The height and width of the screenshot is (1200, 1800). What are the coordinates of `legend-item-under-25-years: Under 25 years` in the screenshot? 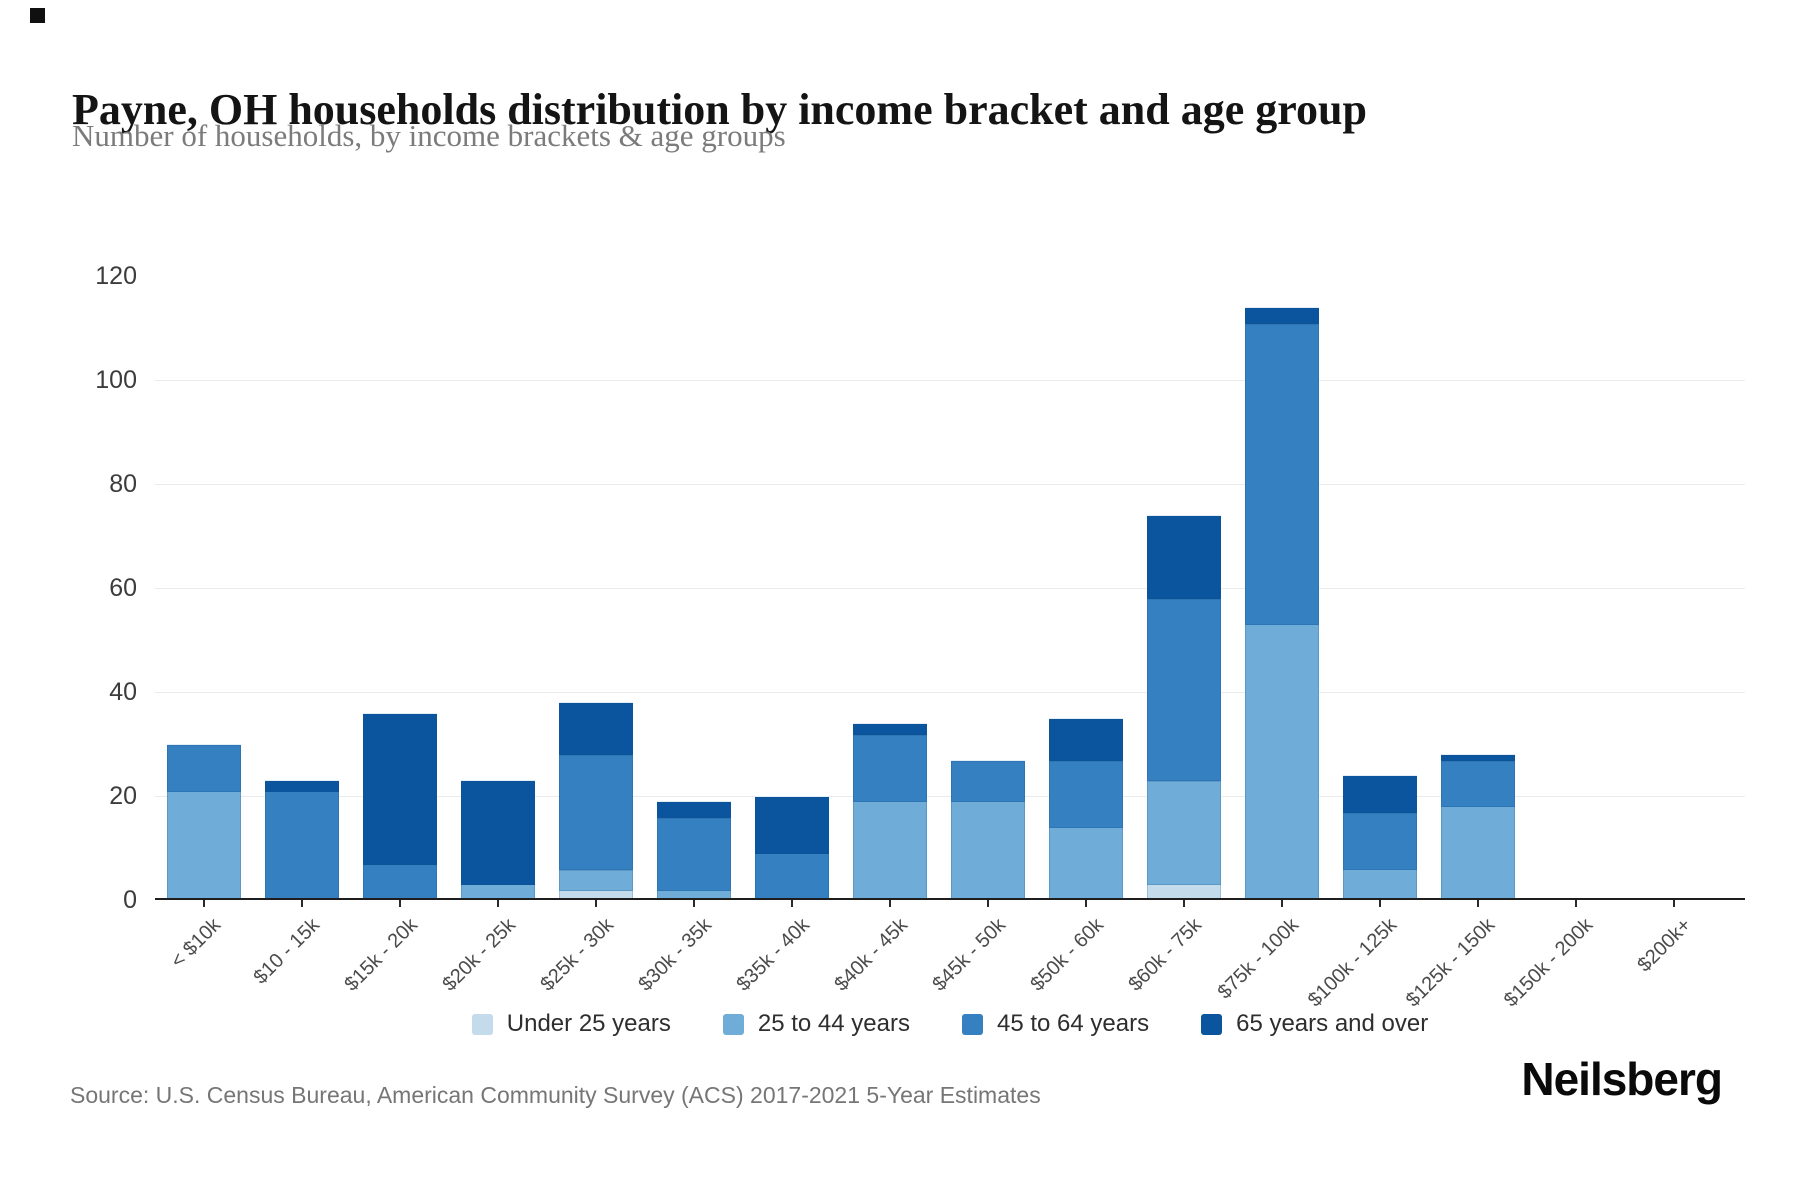 It's located at (571, 1024).